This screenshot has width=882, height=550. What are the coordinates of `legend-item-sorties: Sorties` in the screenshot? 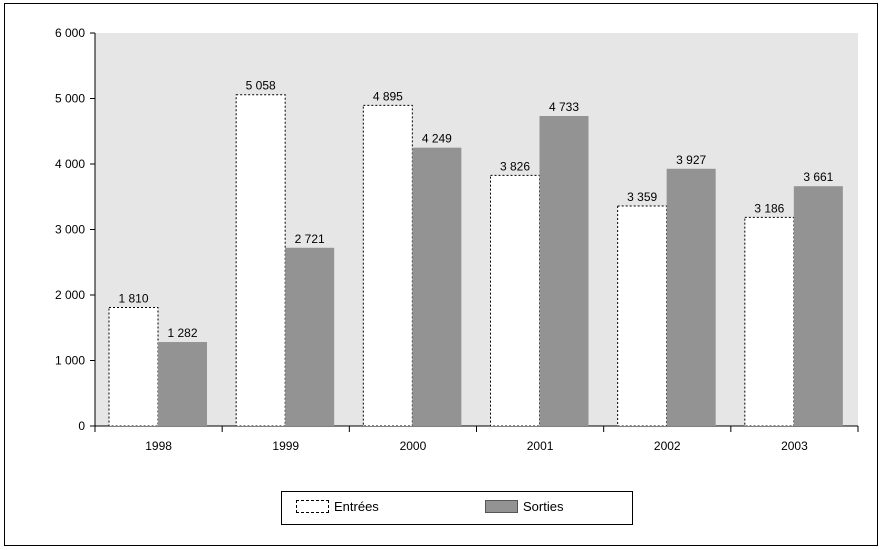 It's located at (524, 506).